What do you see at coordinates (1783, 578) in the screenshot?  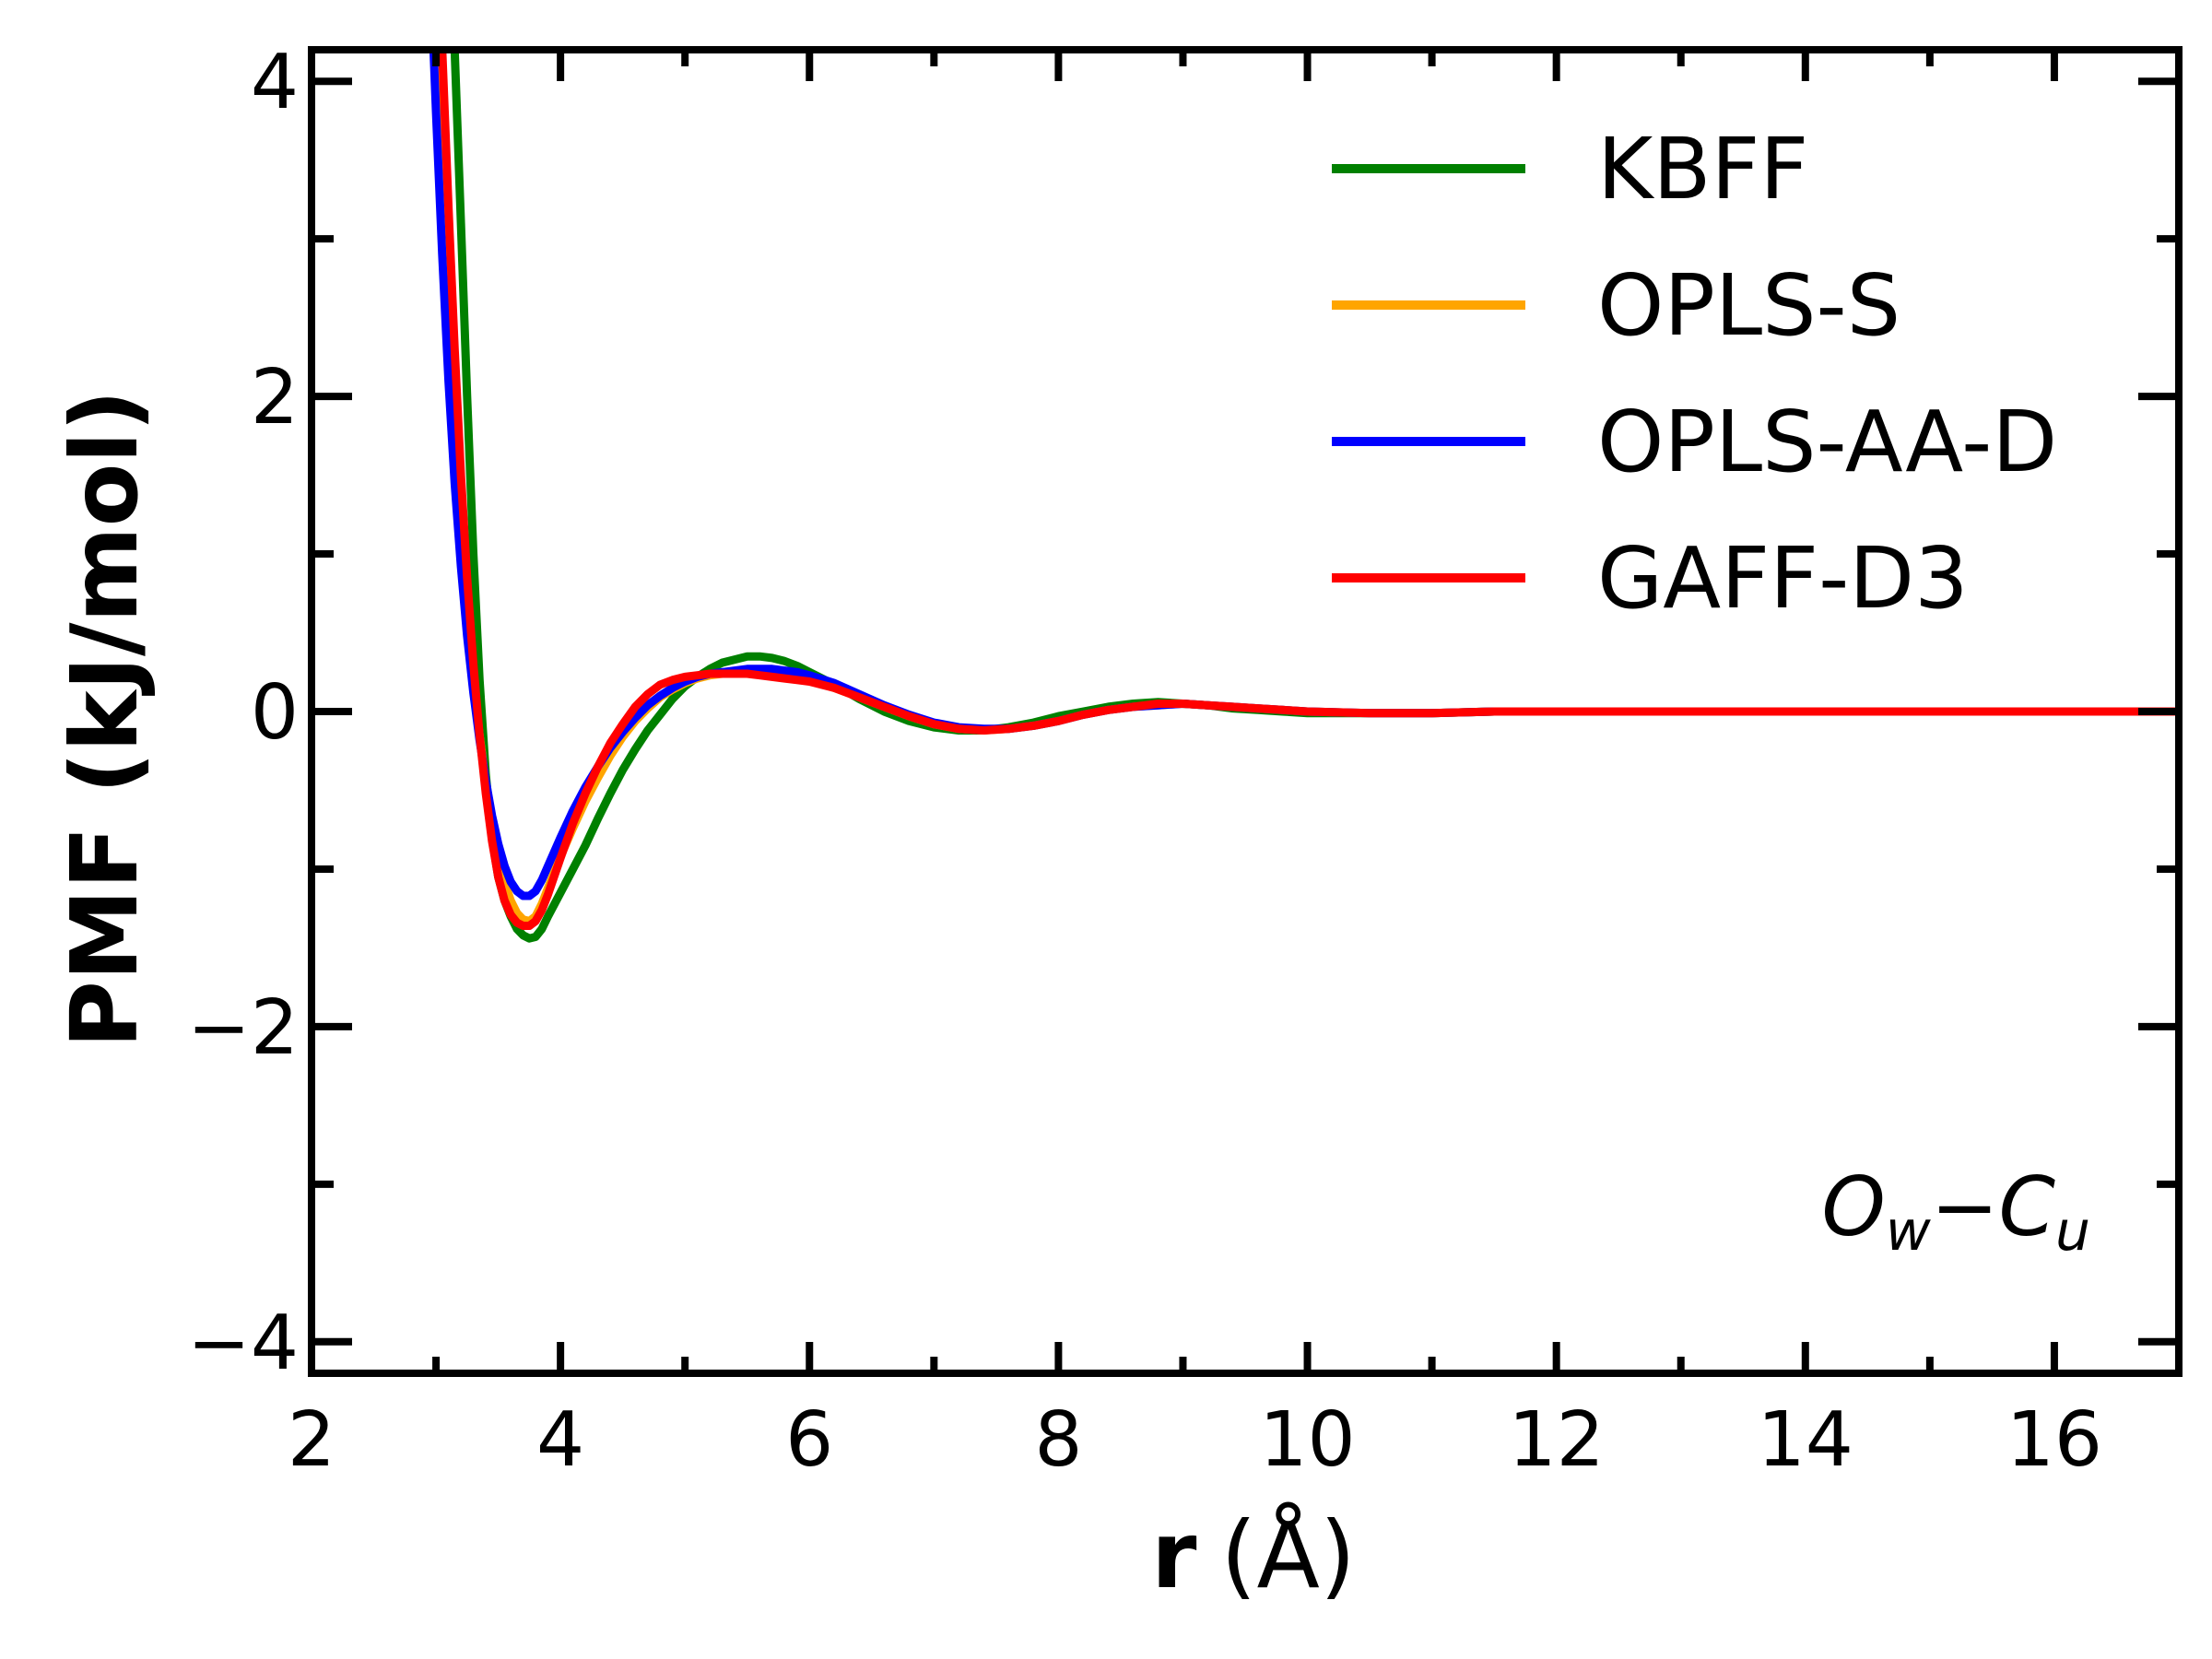 I see `legend-label-gaff-d3: GAFF-D3` at bounding box center [1783, 578].